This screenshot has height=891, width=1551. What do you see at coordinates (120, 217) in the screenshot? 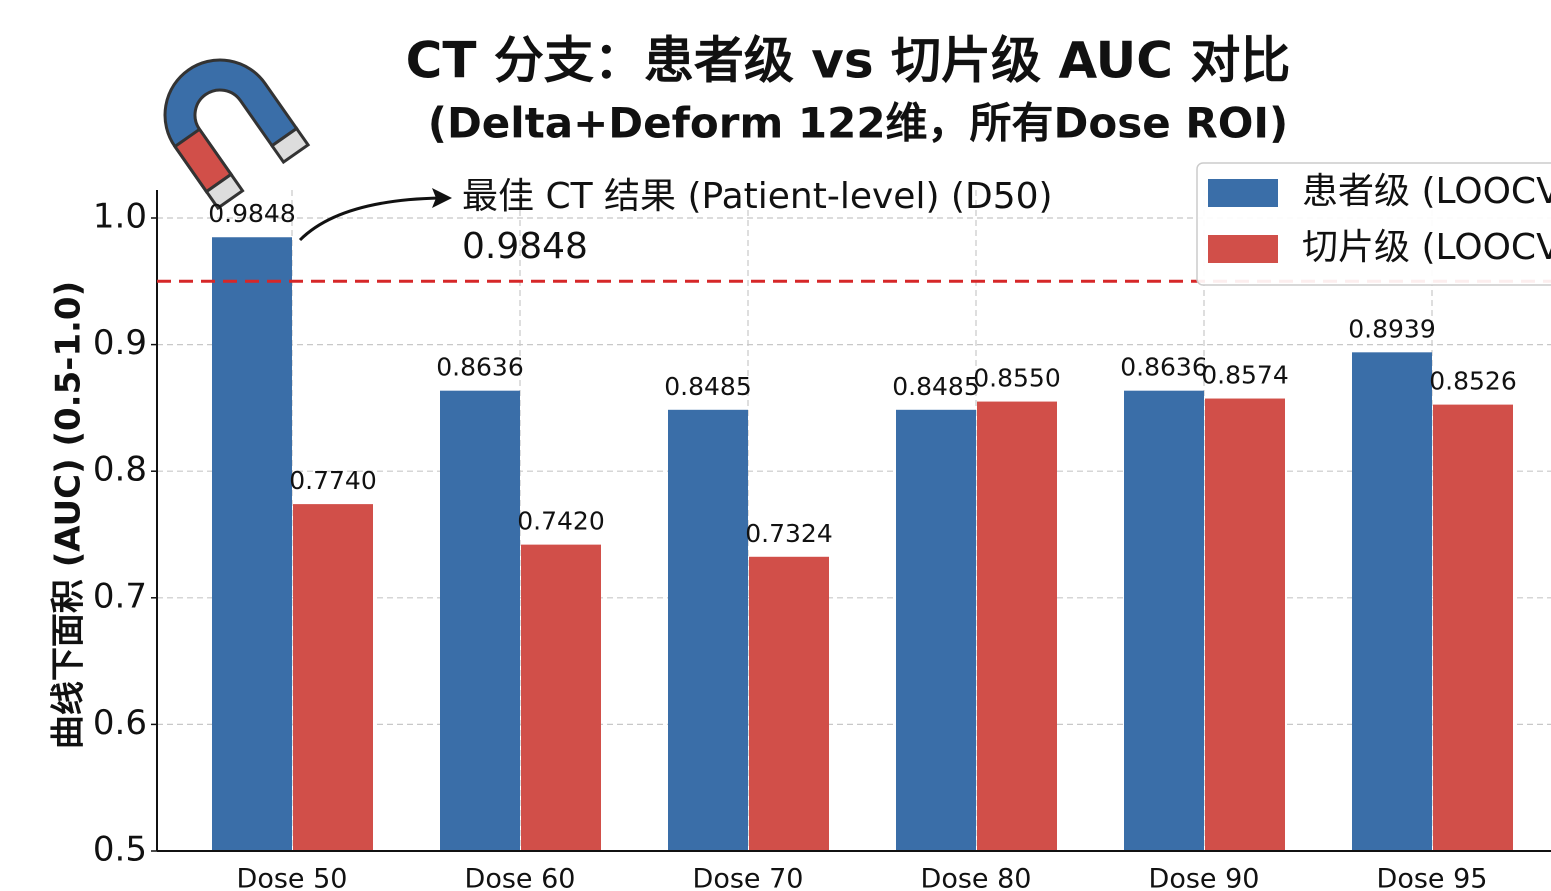
I see `y-tick-label: 1.0` at bounding box center [120, 217].